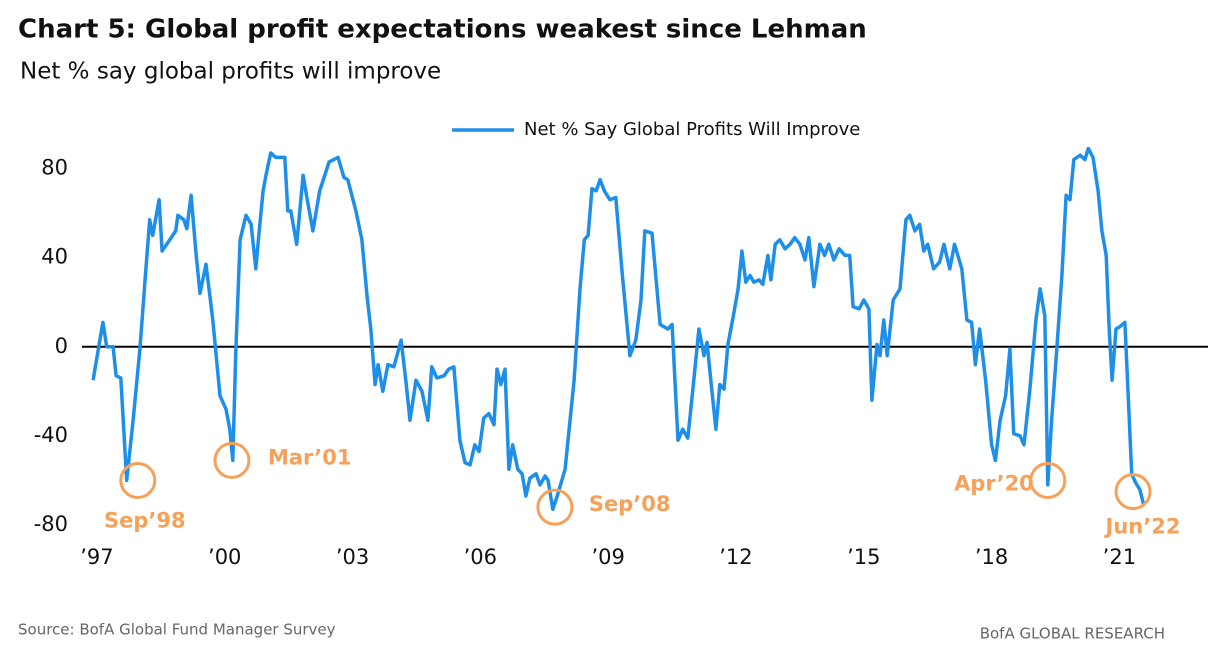 The height and width of the screenshot is (667, 1219). Describe the element at coordinates (1119, 557) in the screenshot. I see `x-tick-label: ’21` at that location.